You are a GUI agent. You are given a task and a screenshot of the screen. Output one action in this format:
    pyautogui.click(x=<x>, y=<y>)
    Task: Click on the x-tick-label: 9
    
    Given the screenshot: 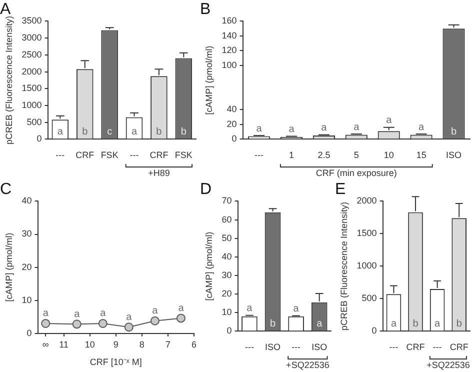 What is the action you would take?
    pyautogui.click(x=115, y=344)
    